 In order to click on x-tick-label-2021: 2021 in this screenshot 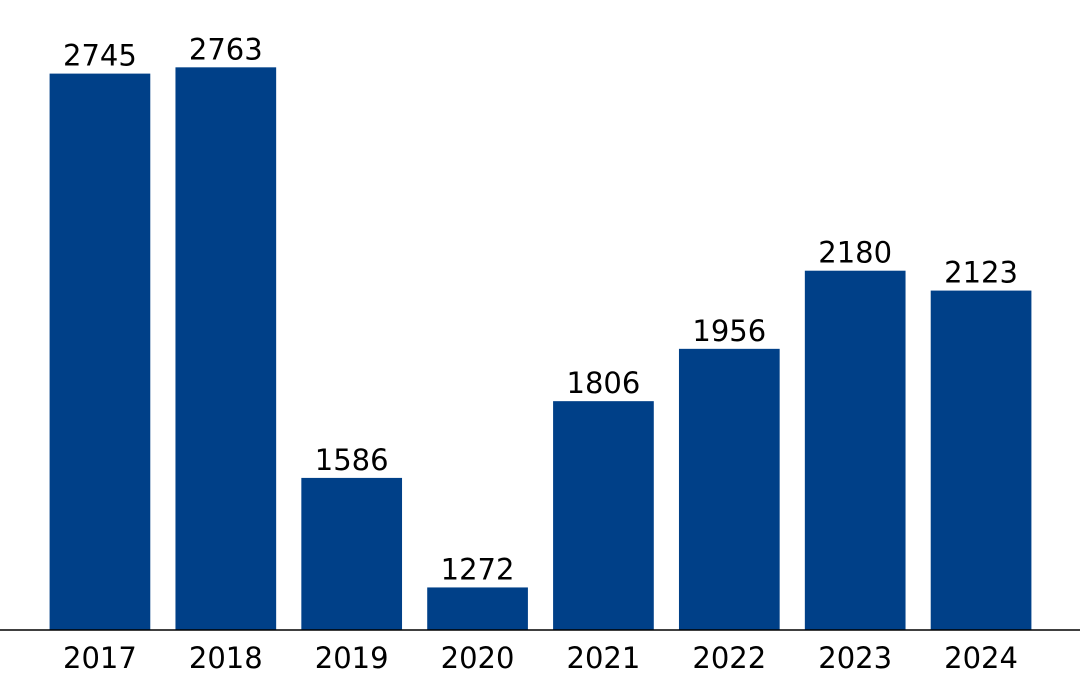, I will do `click(604, 658)`.